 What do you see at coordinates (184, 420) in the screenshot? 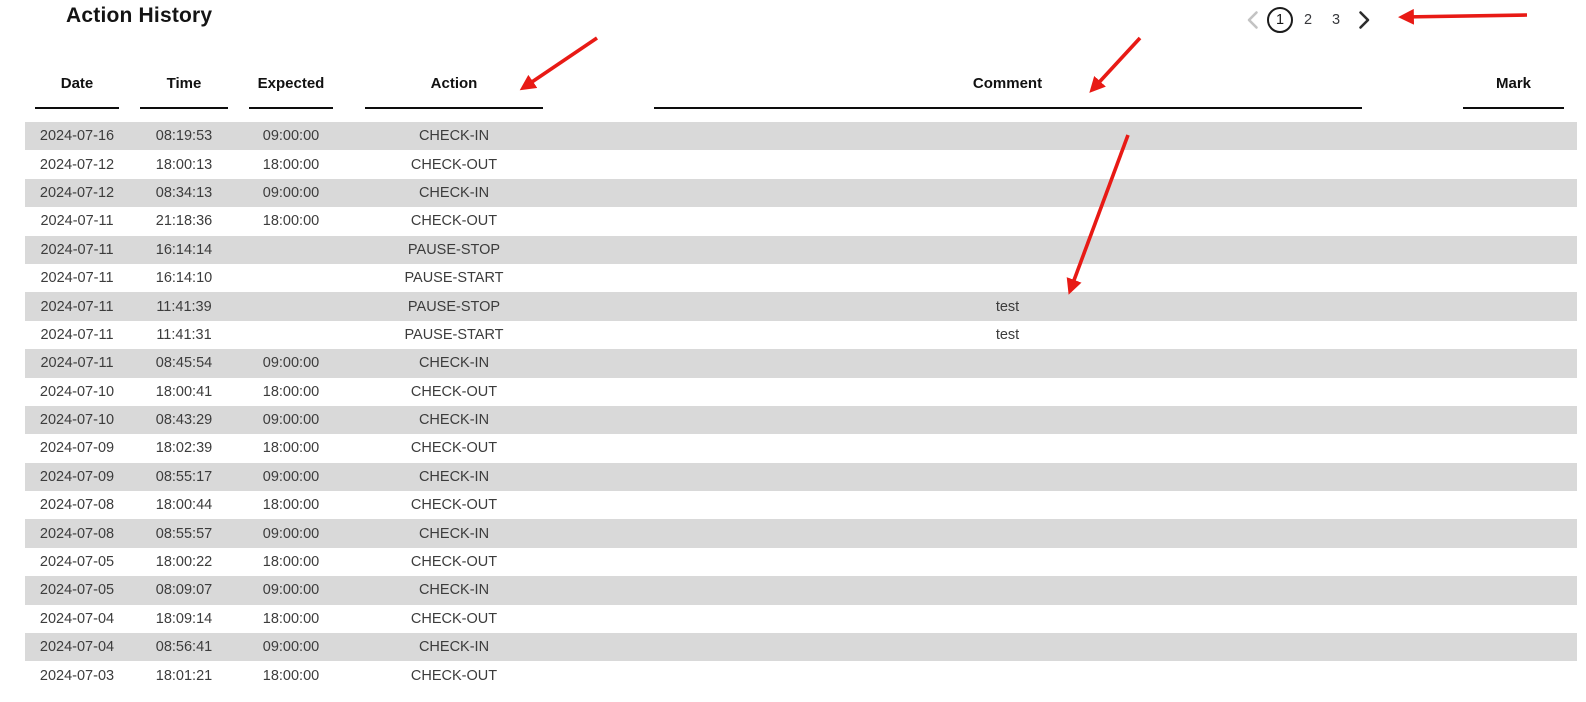
I see `cell-time: 08:43:29` at bounding box center [184, 420].